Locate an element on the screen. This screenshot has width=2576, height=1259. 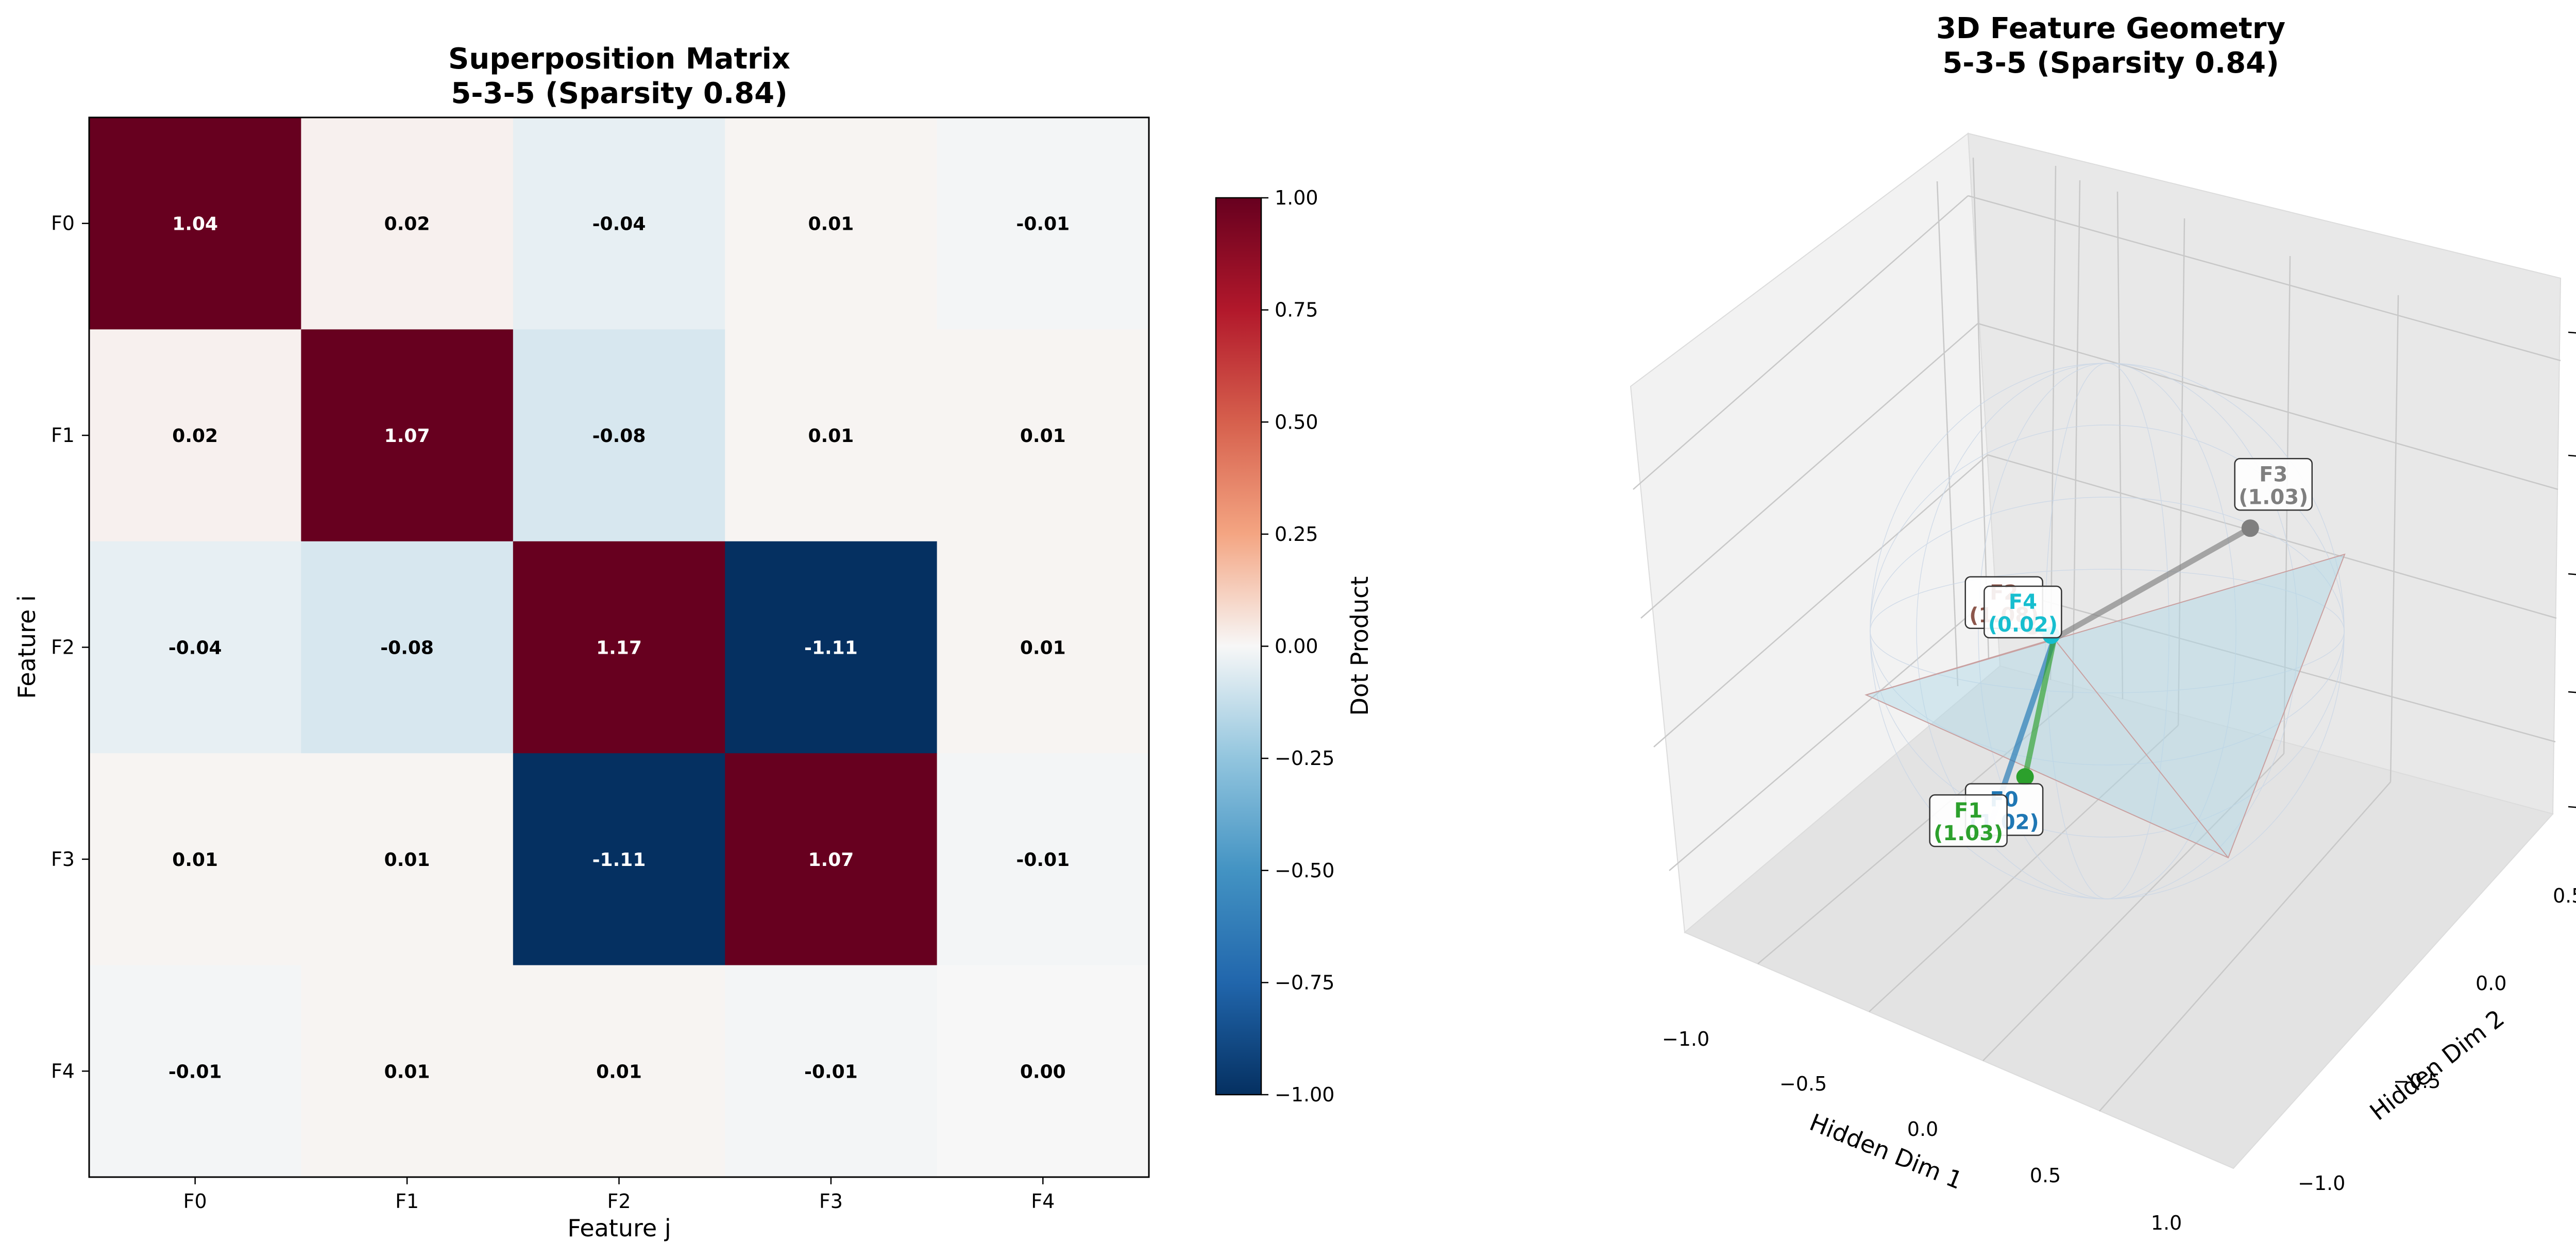
x-tick-label: F1 is located at coordinates (407, 1201).